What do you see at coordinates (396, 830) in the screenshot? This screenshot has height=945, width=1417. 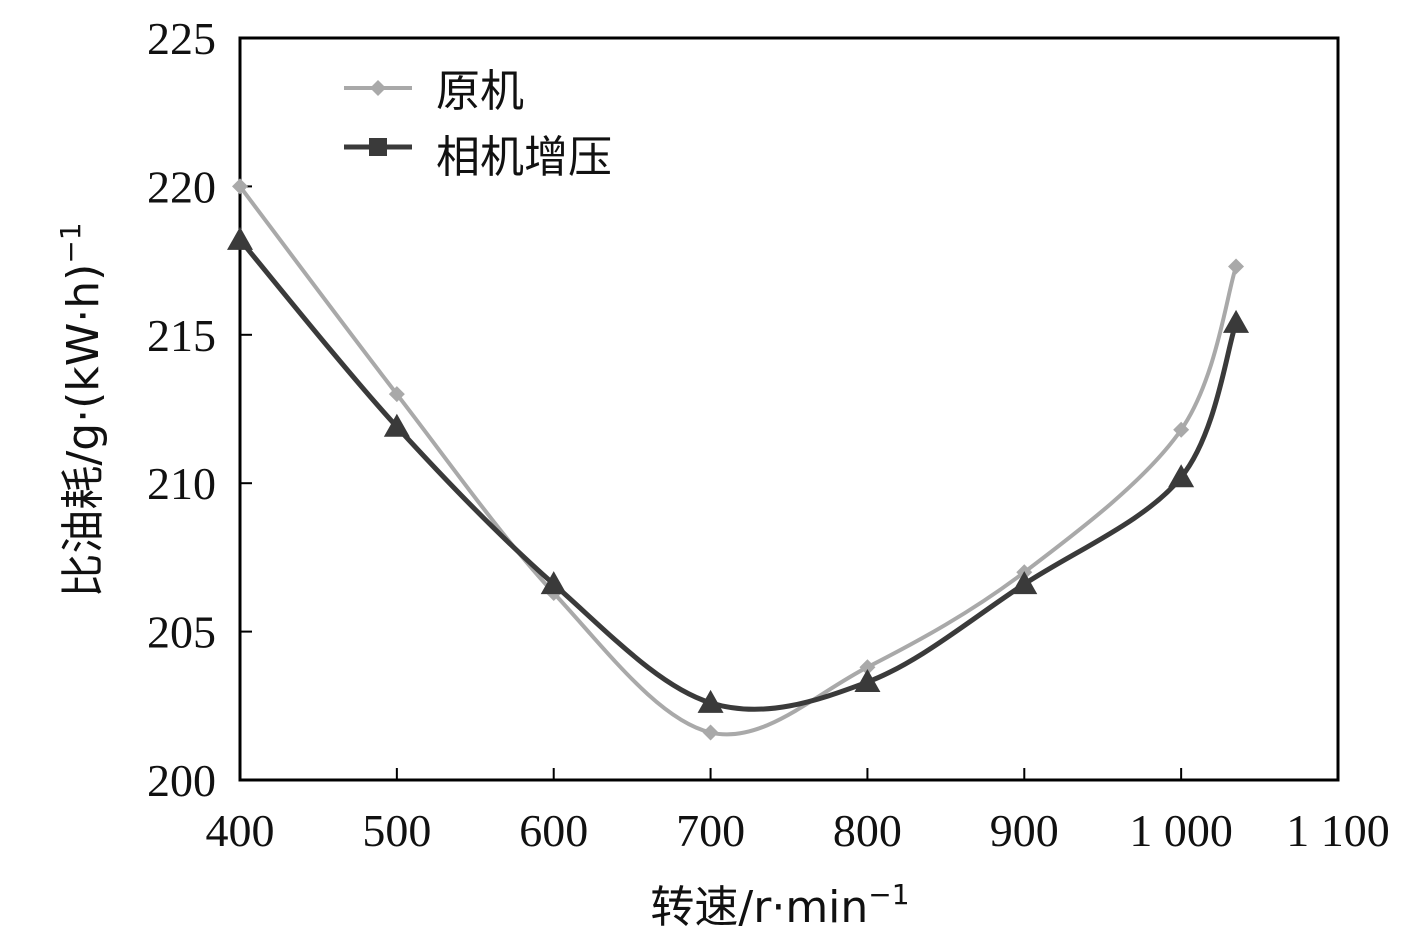 I see `x-tick-label: 500` at bounding box center [396, 830].